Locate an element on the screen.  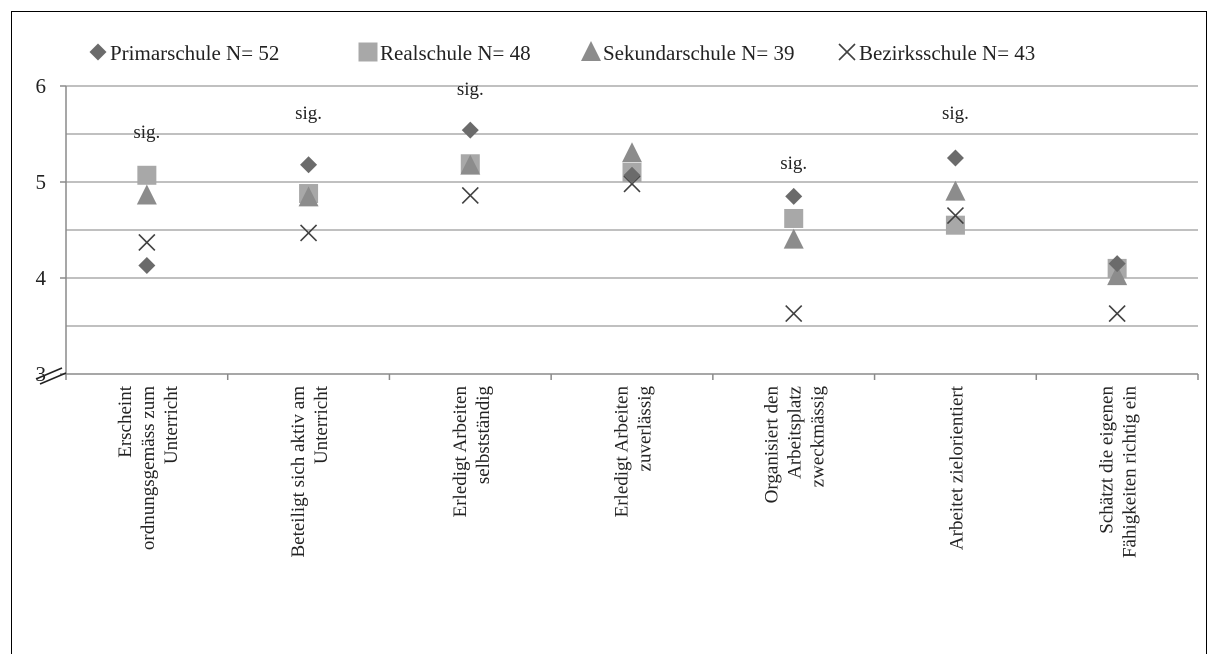
legend-item: Realschule N= 48 is located at coordinates (444, 53).